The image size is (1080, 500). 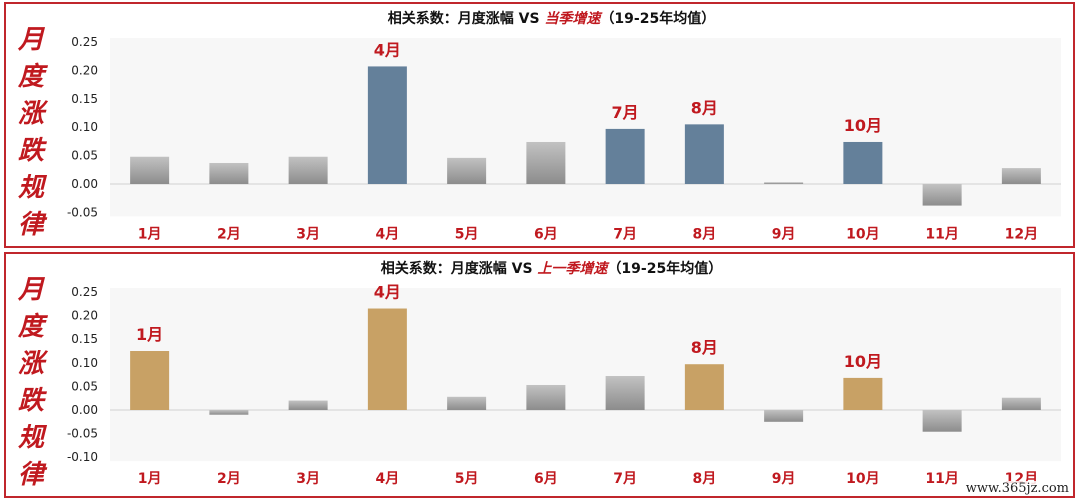 I want to click on bar-annotation: 7月, so click(x=625, y=112).